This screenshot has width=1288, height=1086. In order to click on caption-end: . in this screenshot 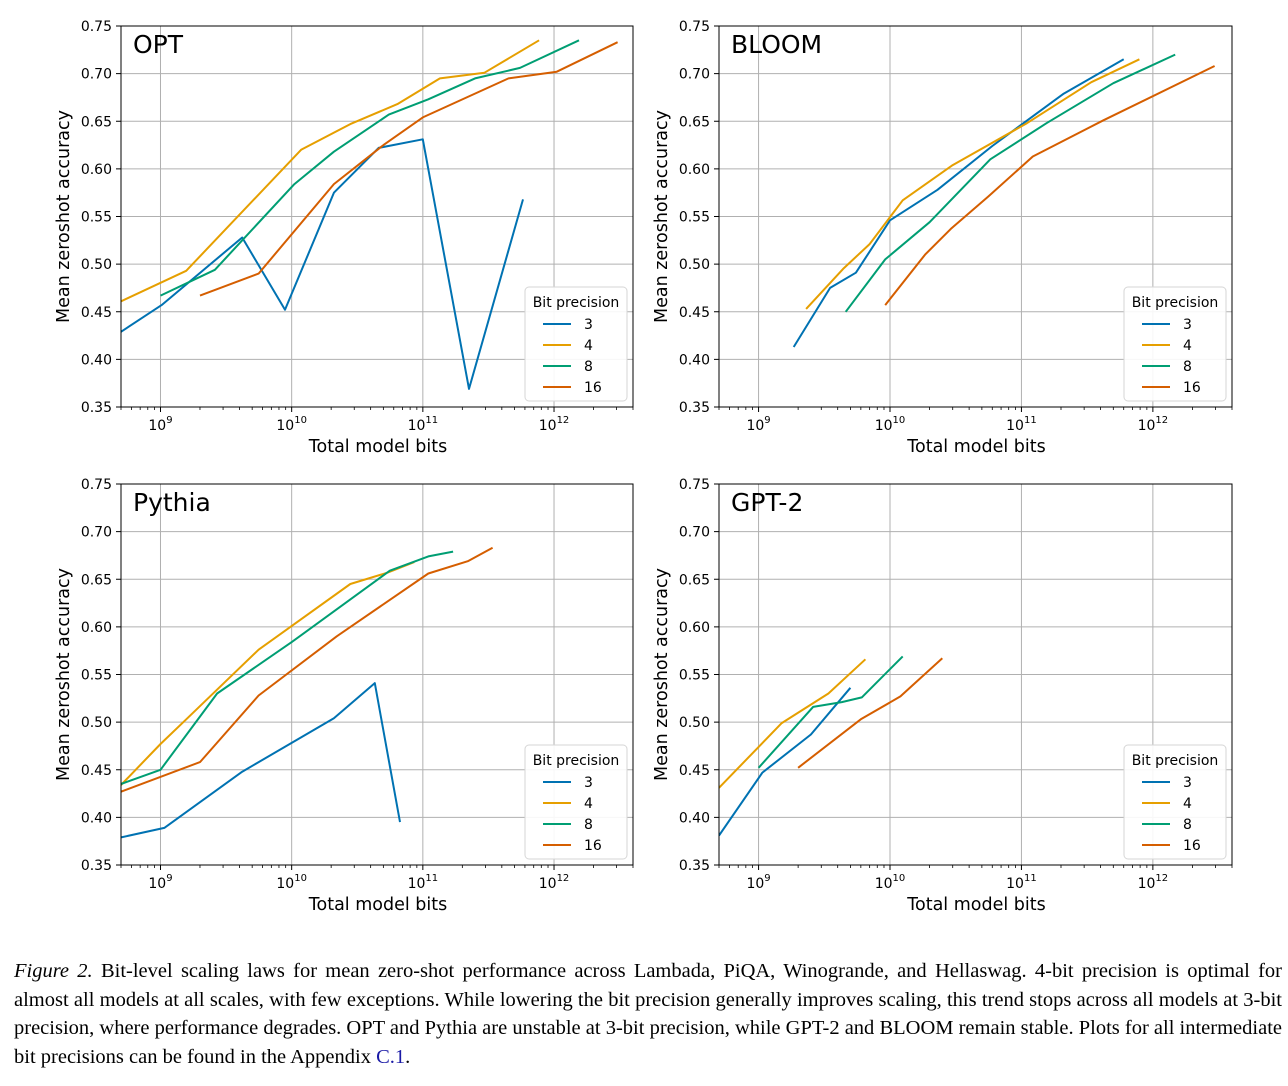, I will do `click(408, 1056)`.